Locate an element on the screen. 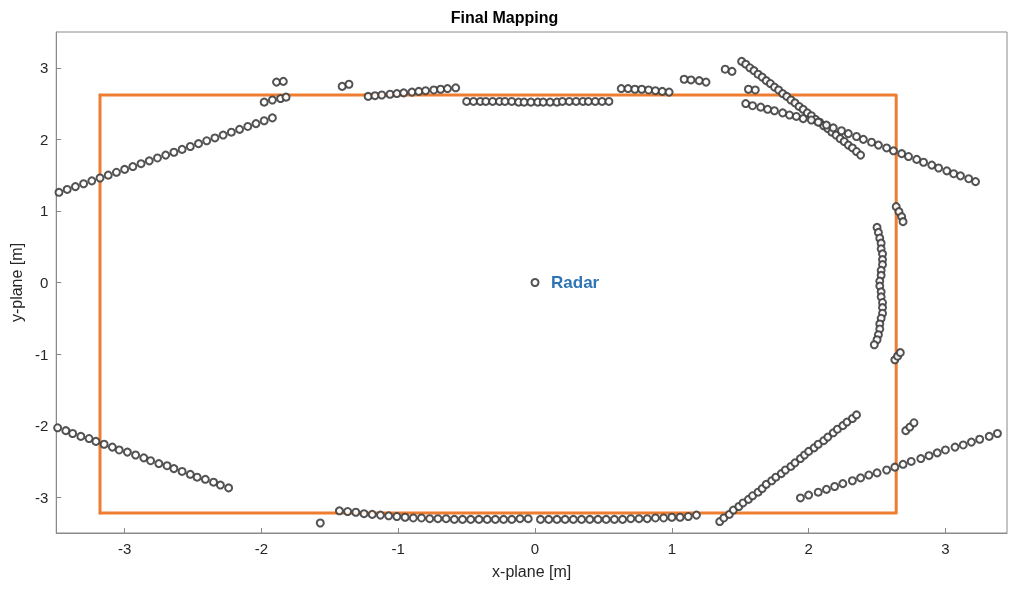 The height and width of the screenshot is (592, 1009). y-tick-label: -2 is located at coordinates (41, 426).